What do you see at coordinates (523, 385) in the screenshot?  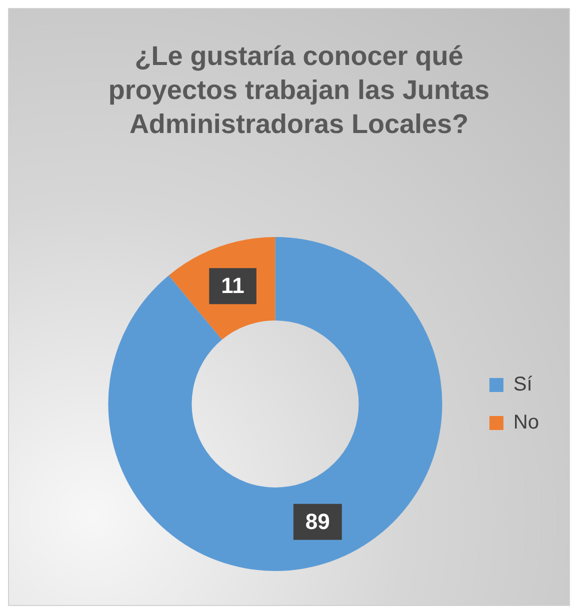 I see `legend-label: Sí` at bounding box center [523, 385].